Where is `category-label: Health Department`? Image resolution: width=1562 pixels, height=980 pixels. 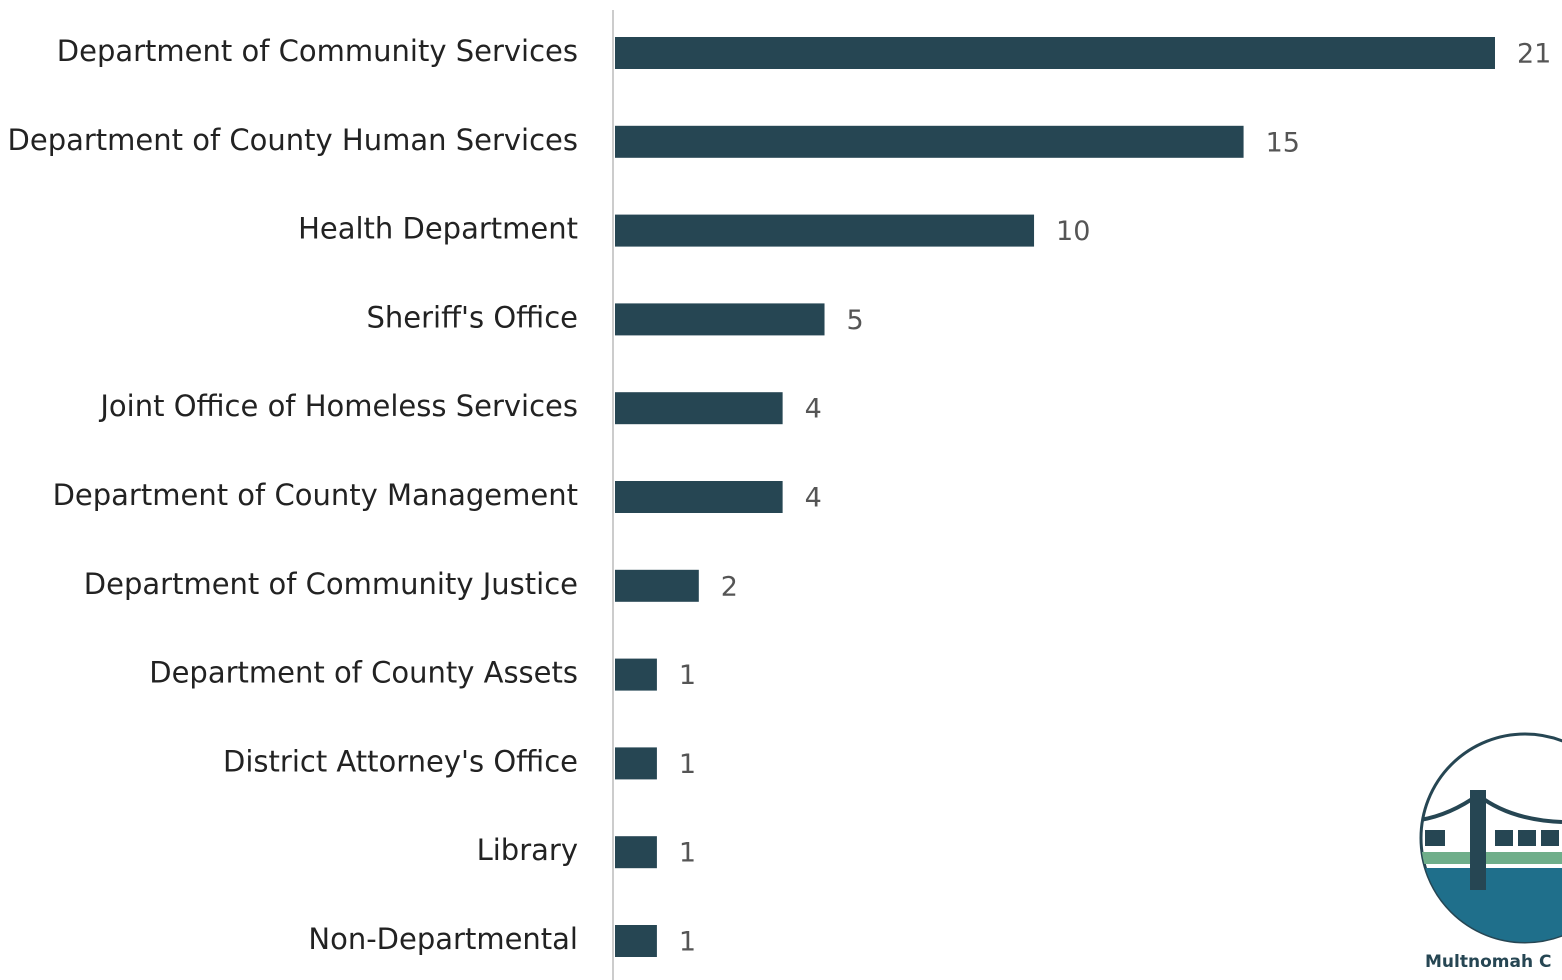 category-label: Health Department is located at coordinates (438, 229).